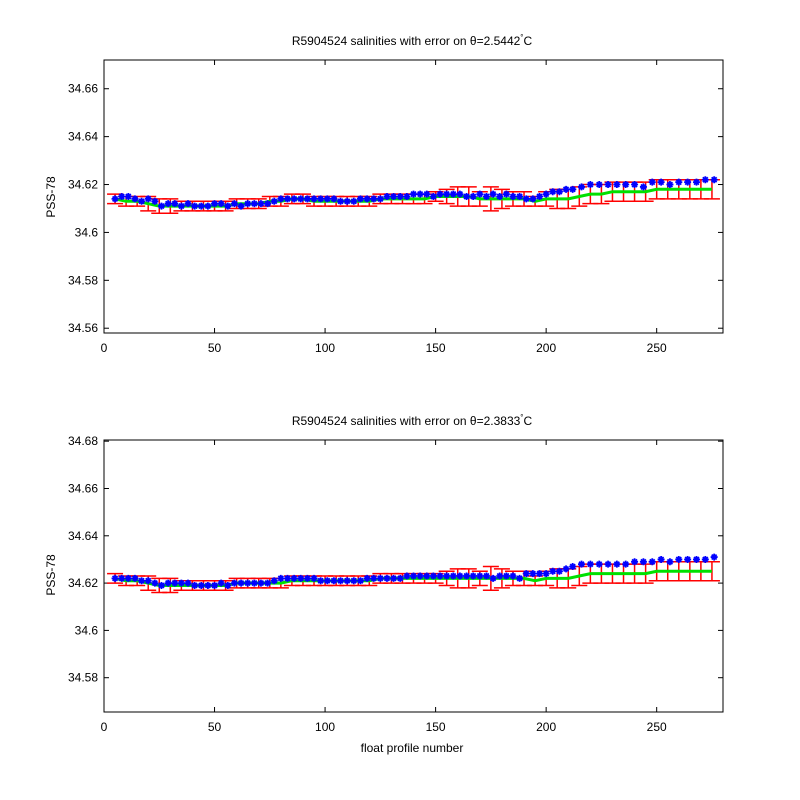  I want to click on y-tick-label: 34.6, so click(87, 232).